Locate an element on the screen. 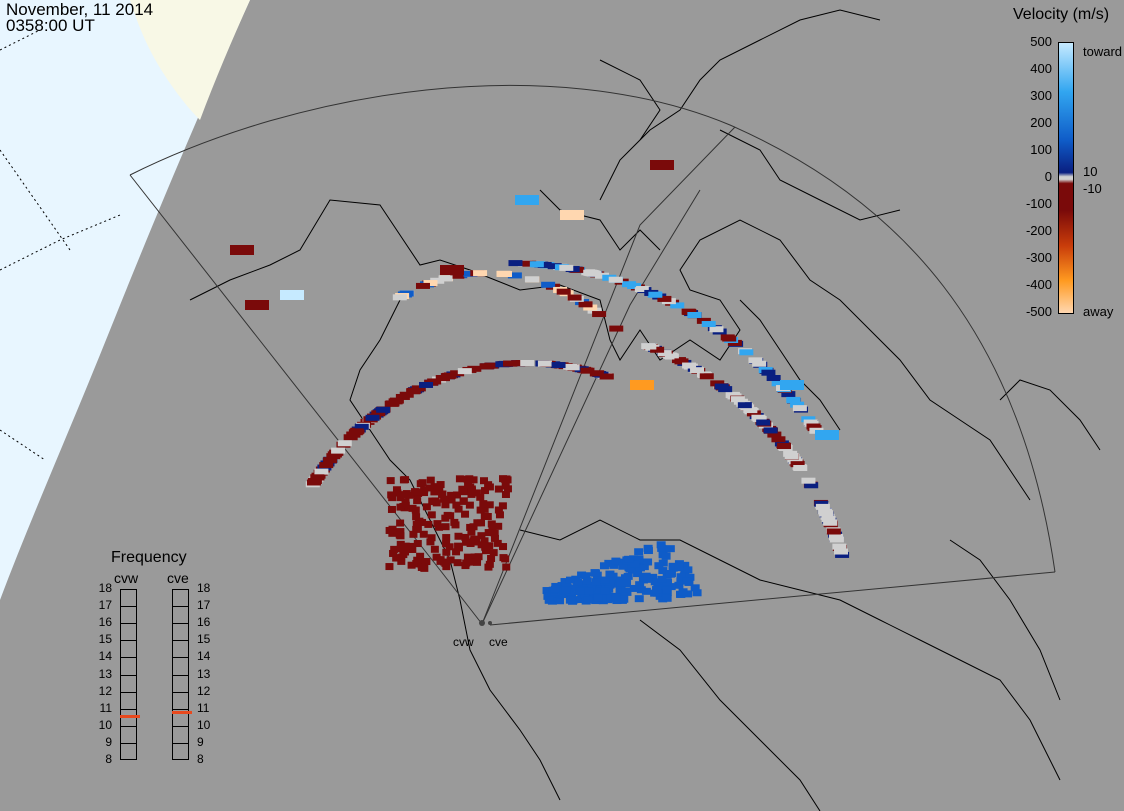 This screenshot has height=811, width=1124. radar-site-cve is located at coordinates (490, 623).